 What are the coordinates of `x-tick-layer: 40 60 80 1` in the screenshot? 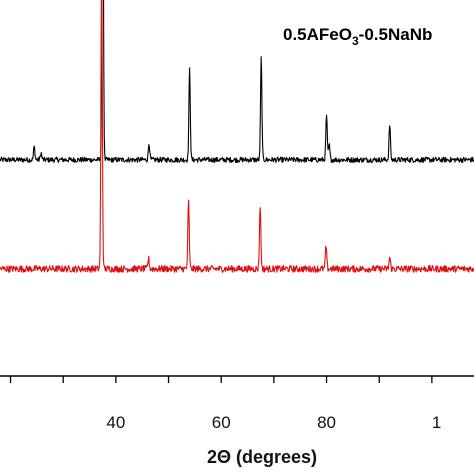 It's located at (225, 404).